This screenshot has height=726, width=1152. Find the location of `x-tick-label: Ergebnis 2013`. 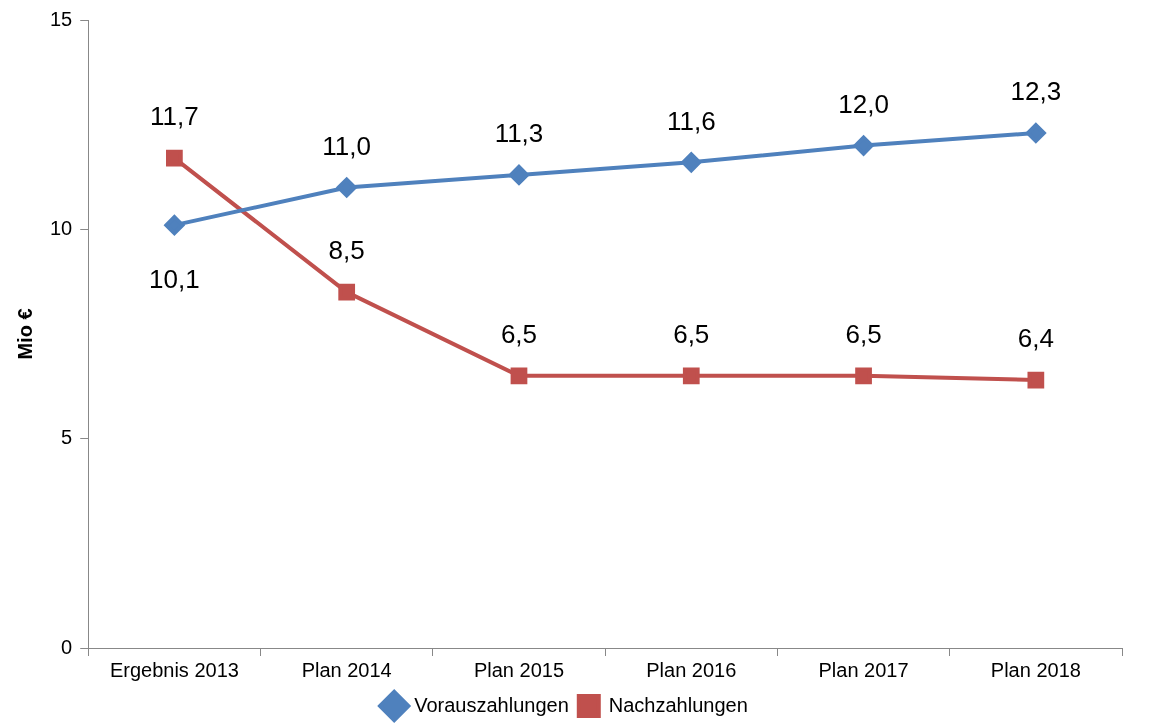

x-tick-label: Ergebnis 2013 is located at coordinates (174, 669).